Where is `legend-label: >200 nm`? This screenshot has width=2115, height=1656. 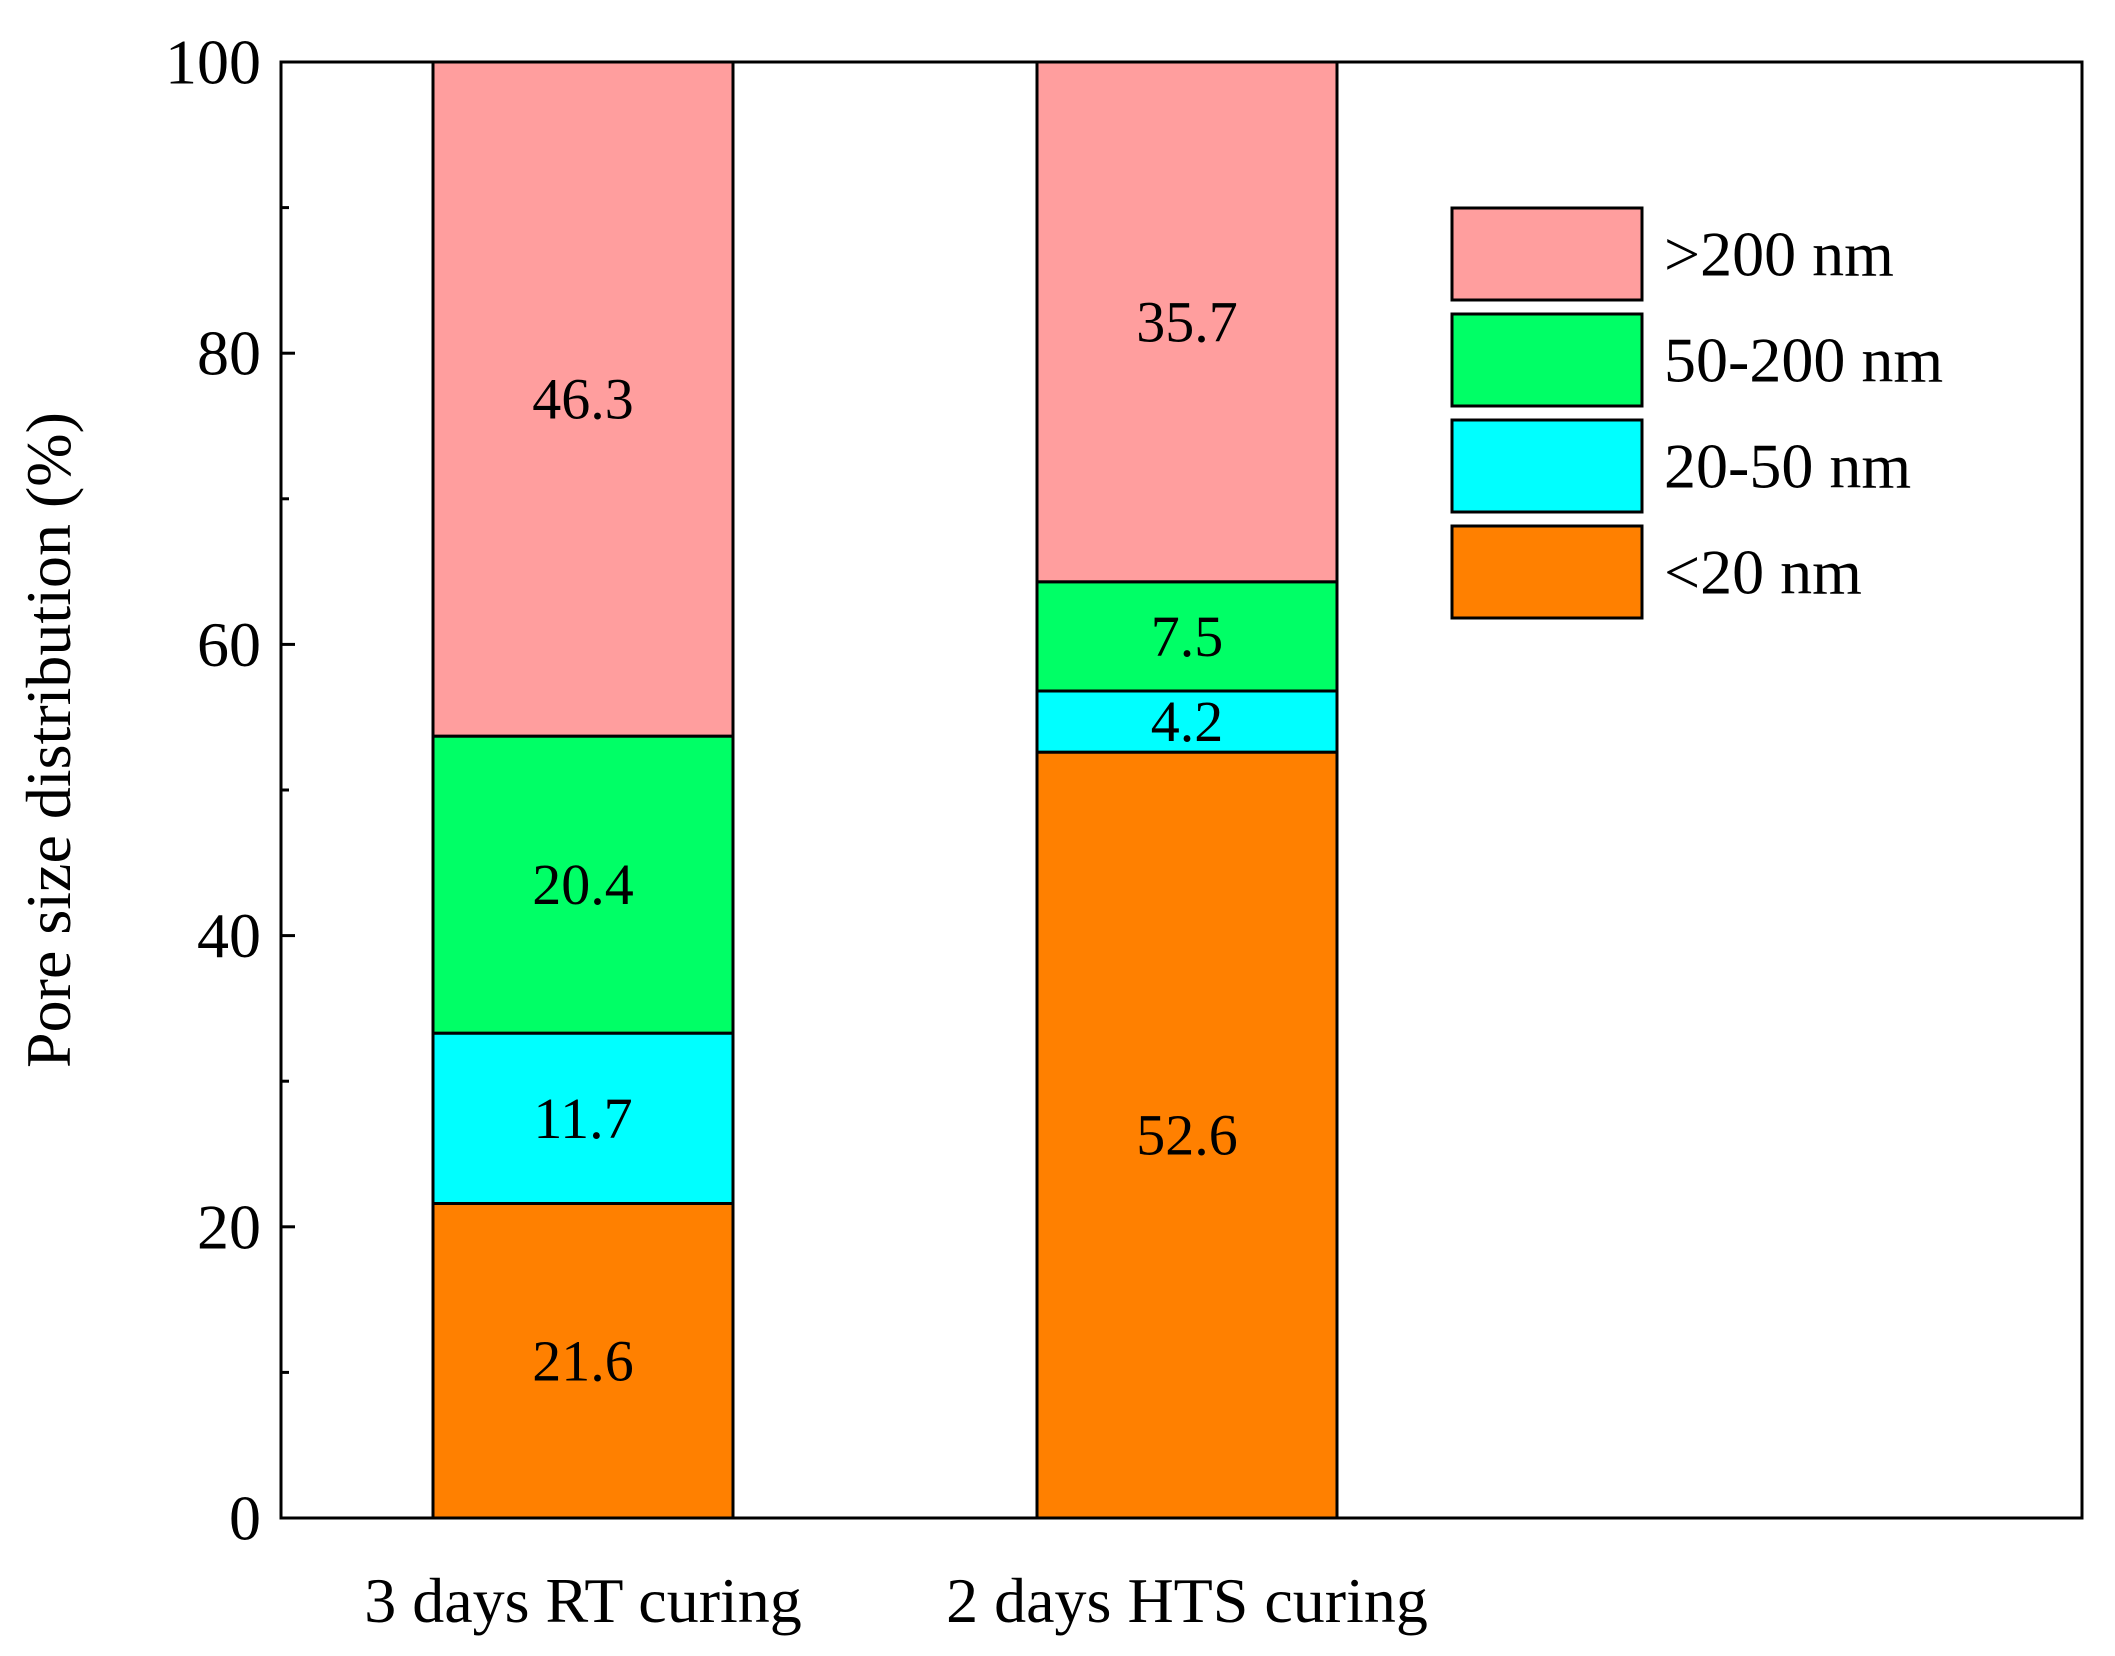
legend-label: >200 nm is located at coordinates (1779, 254).